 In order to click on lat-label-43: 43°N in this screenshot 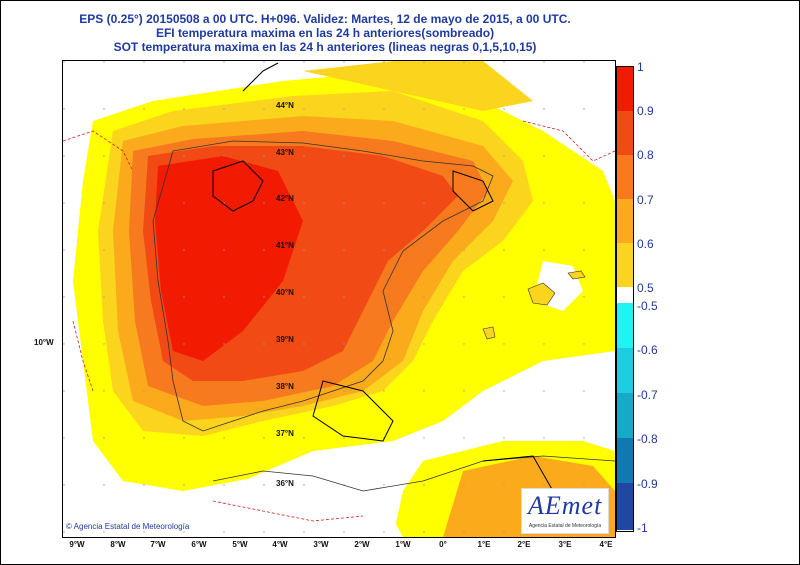, I will do `click(285, 152)`.